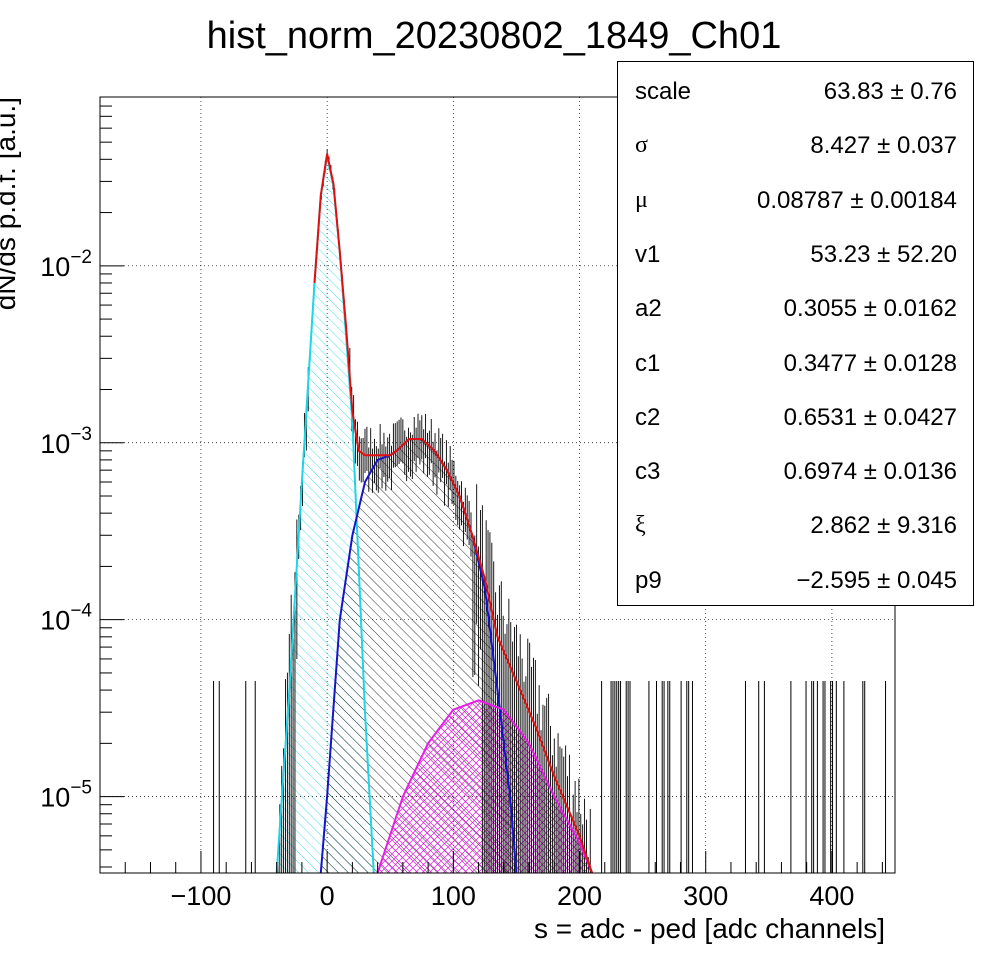 Image resolution: width=996 pixels, height=972 pixels. Describe the element at coordinates (795, 91) in the screenshot. I see `stat-row: scale 63.83 ± 0.76` at that location.